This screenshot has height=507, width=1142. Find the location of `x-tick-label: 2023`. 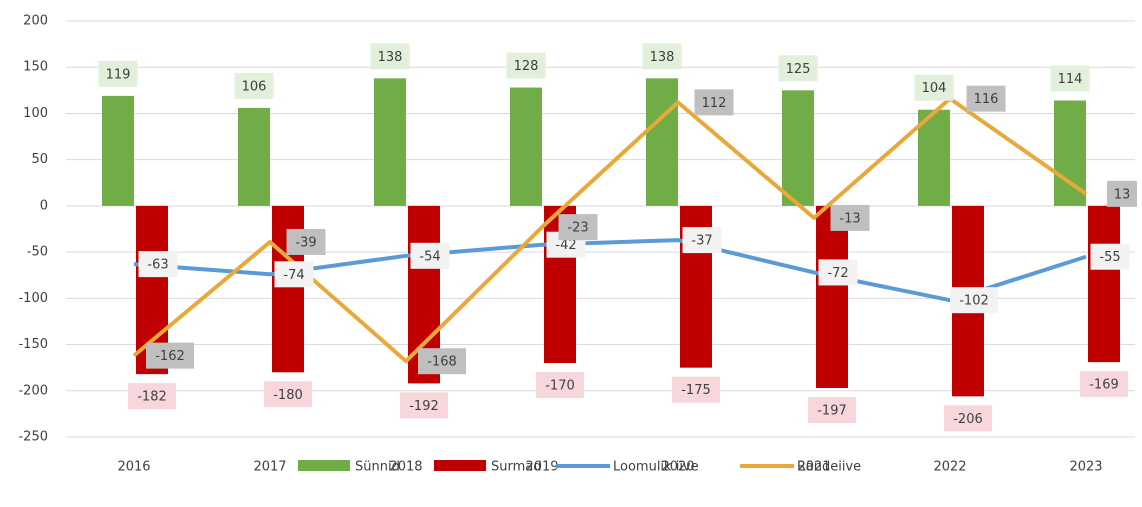

x-tick-label: 2023 is located at coordinates (1085, 467).